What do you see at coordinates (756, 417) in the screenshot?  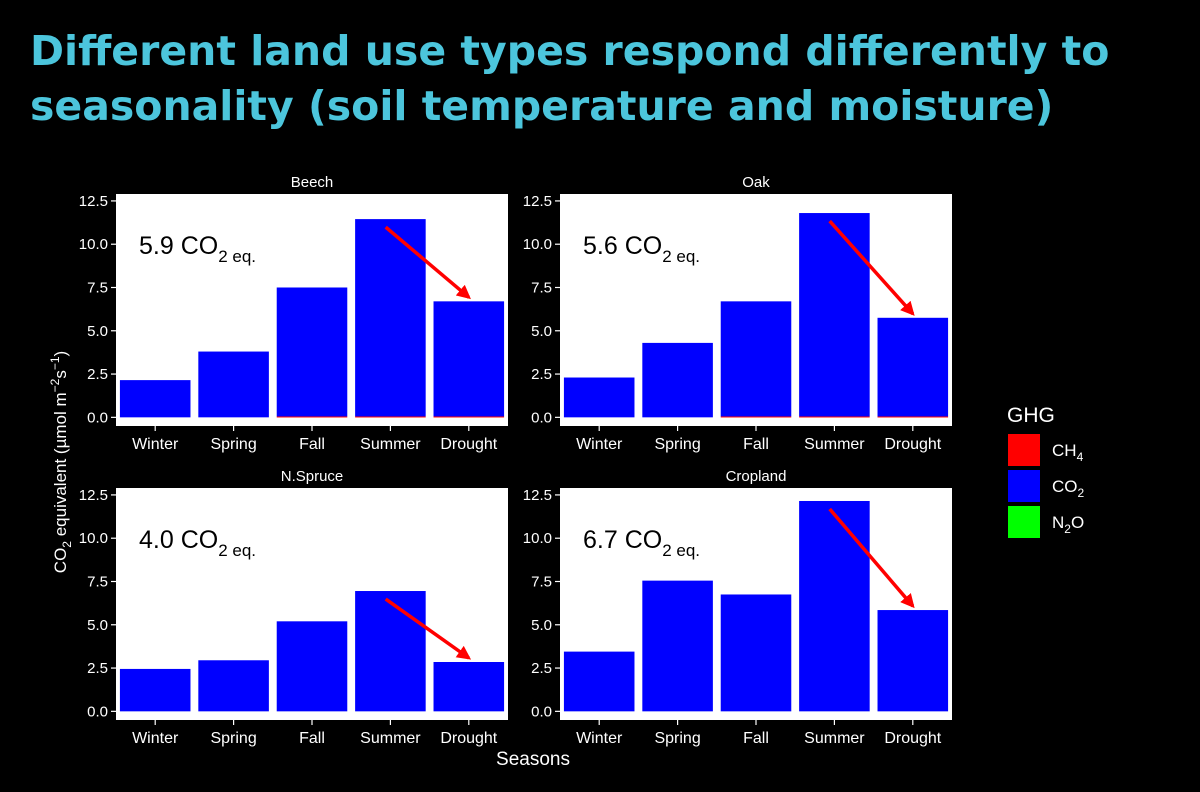 I see `bar-oak-fall-ch4` at bounding box center [756, 417].